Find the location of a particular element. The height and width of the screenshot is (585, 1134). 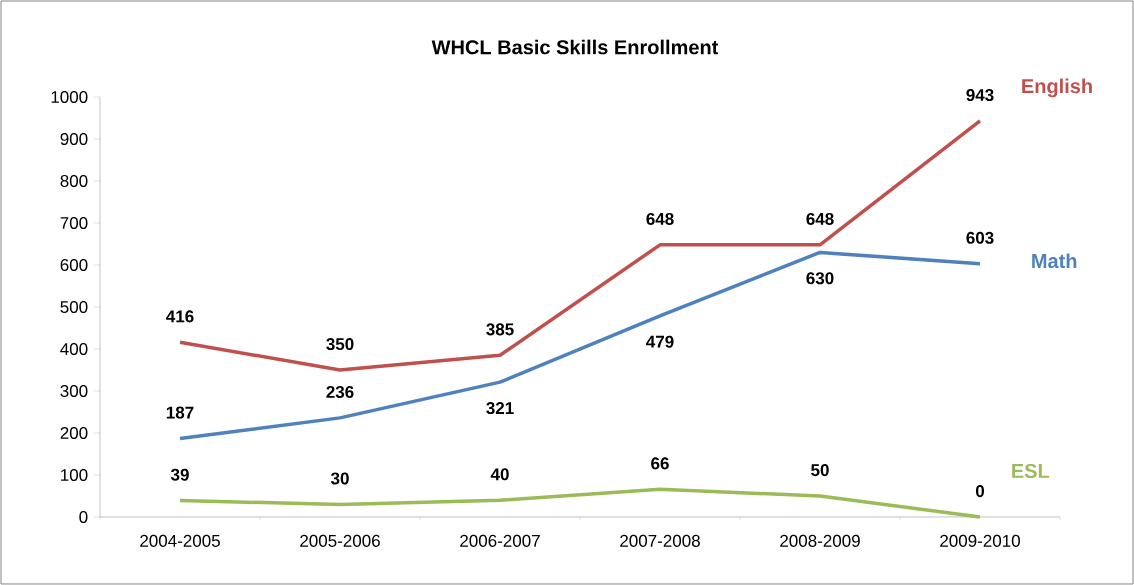

y-tick-label: 500 is located at coordinates (74, 307).